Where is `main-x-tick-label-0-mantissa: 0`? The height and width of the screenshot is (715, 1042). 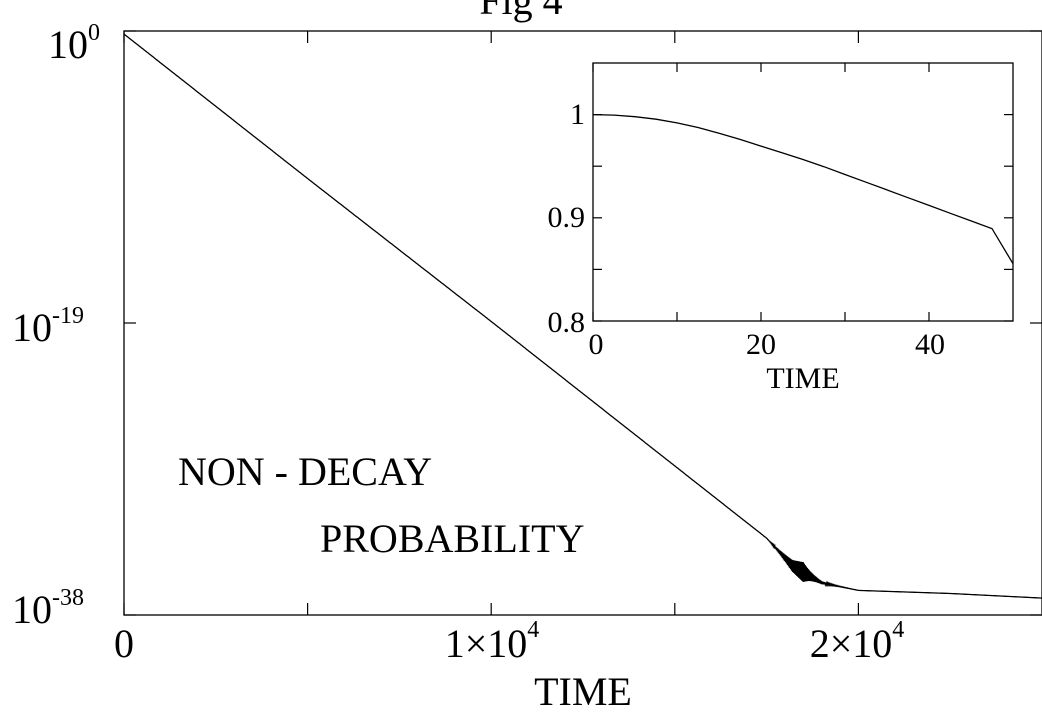 main-x-tick-label-0-mantissa: 0 is located at coordinates (124, 643).